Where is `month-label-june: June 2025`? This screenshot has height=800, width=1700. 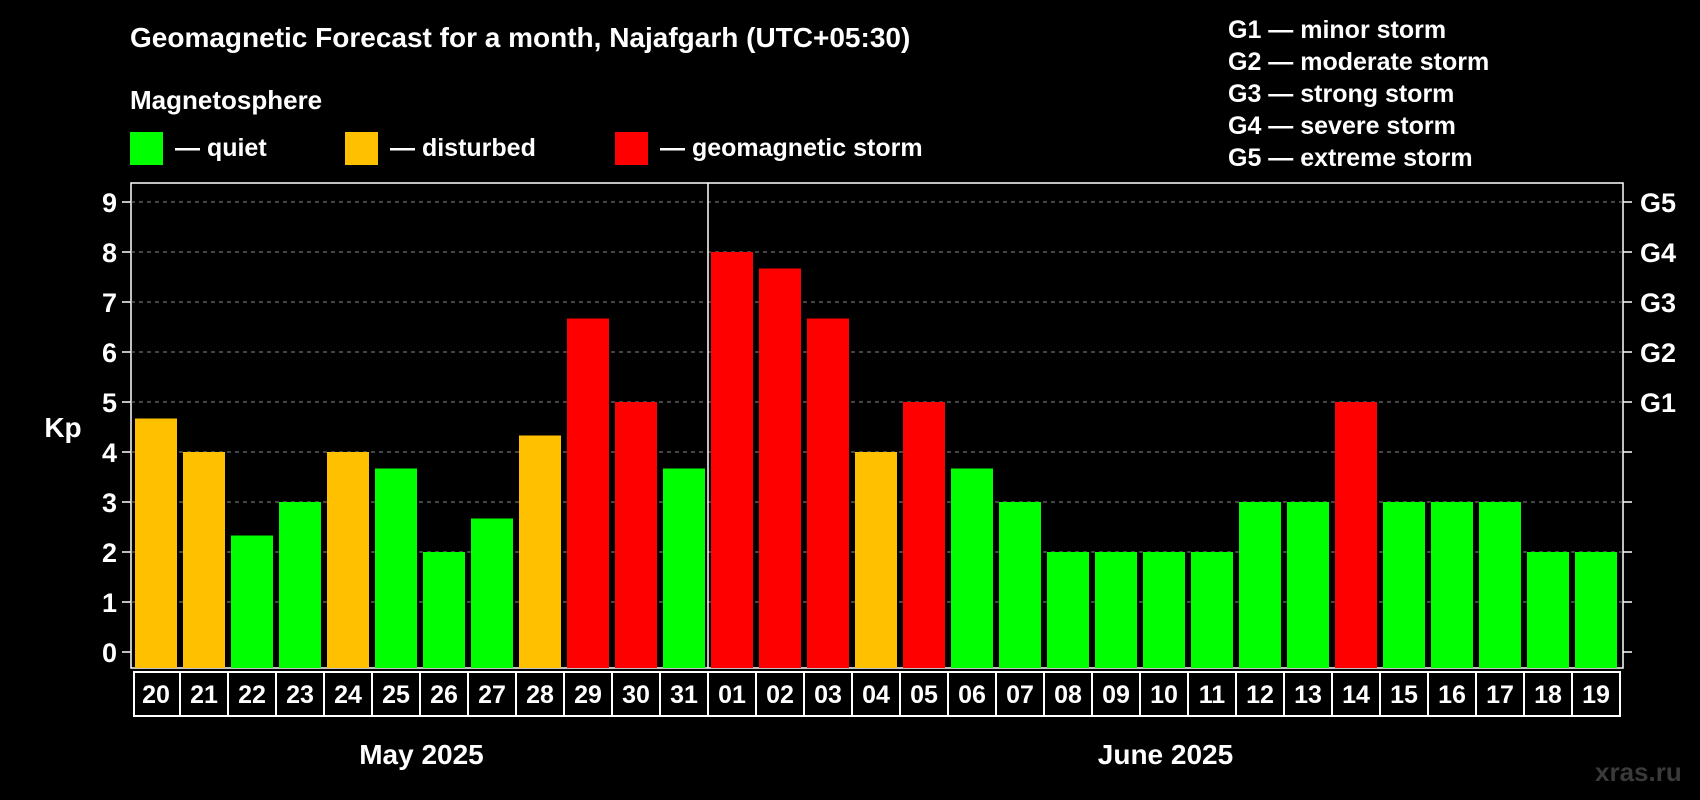 month-label-june: June 2025 is located at coordinates (1165, 754).